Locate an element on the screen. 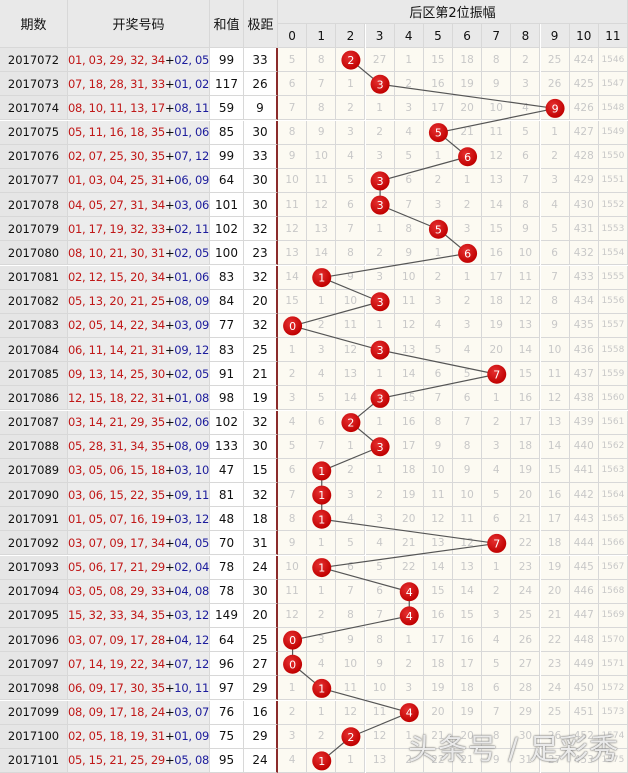 The height and width of the screenshot is (773, 628). miss-cell: 26 is located at coordinates (555, 84).